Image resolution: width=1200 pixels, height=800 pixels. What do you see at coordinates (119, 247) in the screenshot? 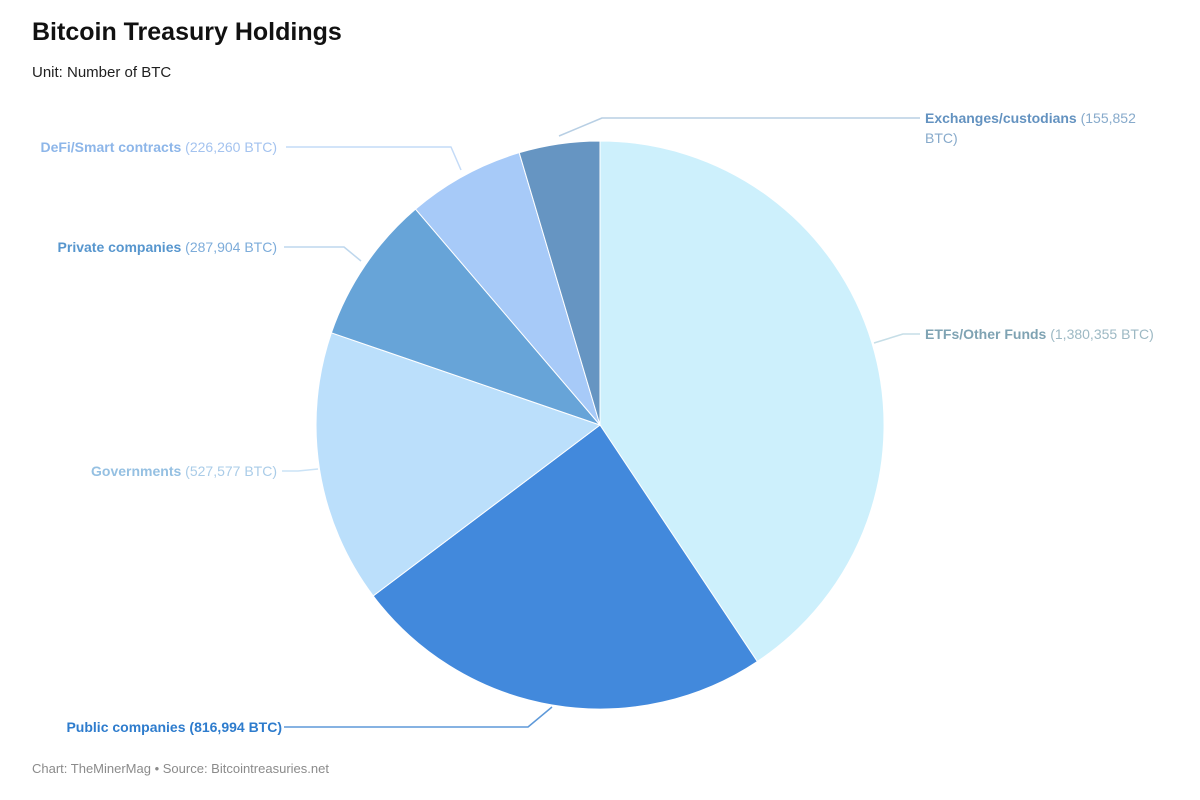
I see `slice-label-name: Private companies` at bounding box center [119, 247].